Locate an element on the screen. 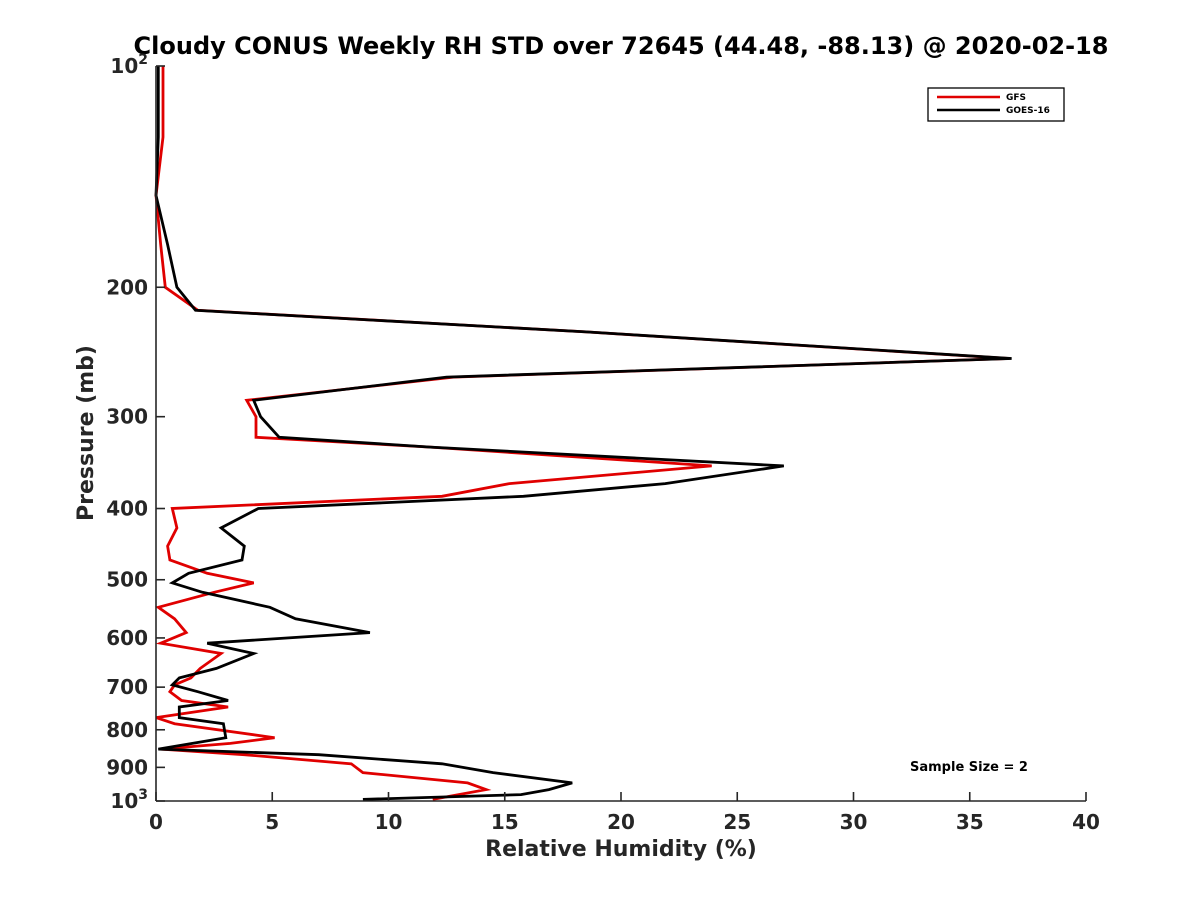 The width and height of the screenshot is (1200, 904). y-tick-label: 900 is located at coordinates (127, 767).